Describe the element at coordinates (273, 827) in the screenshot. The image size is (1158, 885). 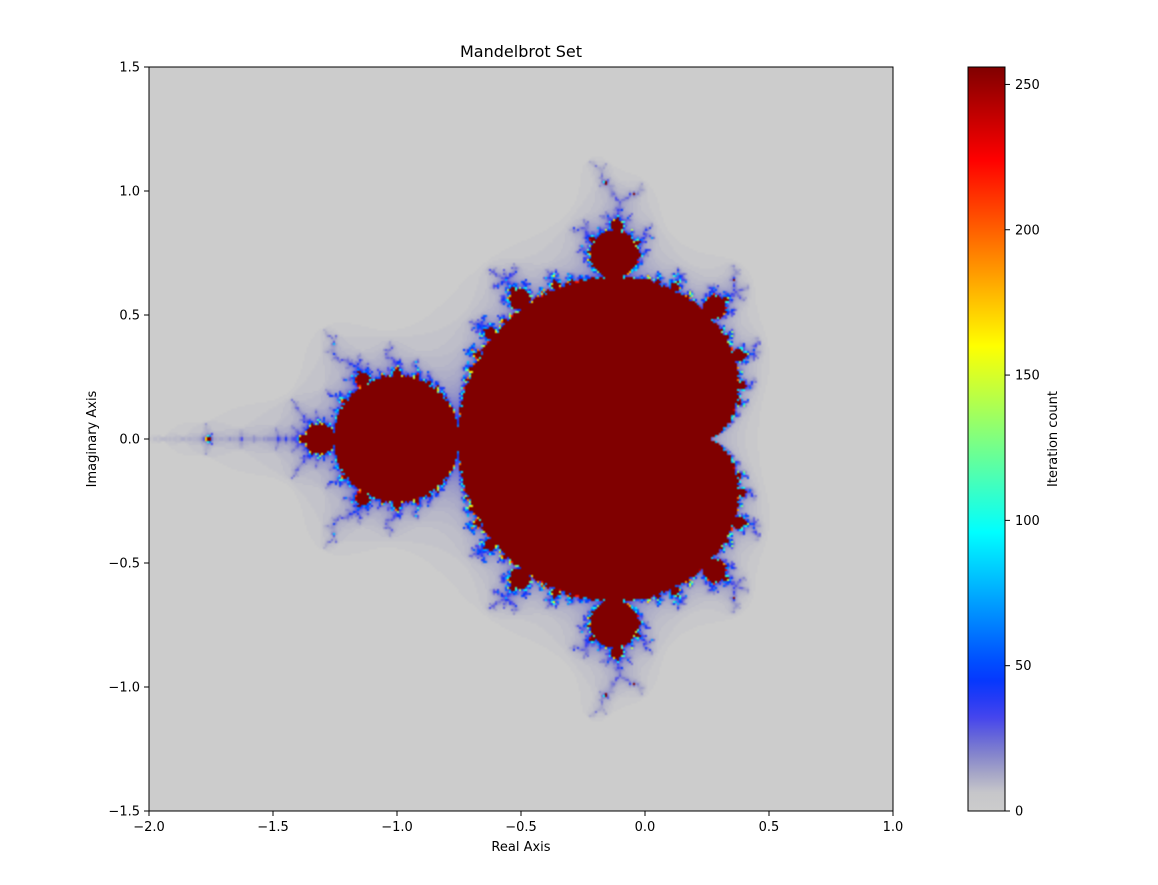
I see `x-tick-label: −1.5` at that location.